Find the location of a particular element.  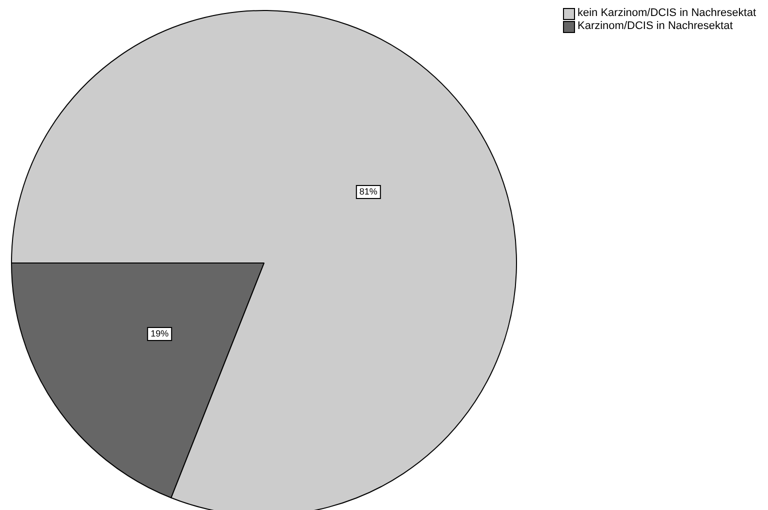

legend-label: kein Karzinom/DCIS in Nachresektat is located at coordinates (666, 13).